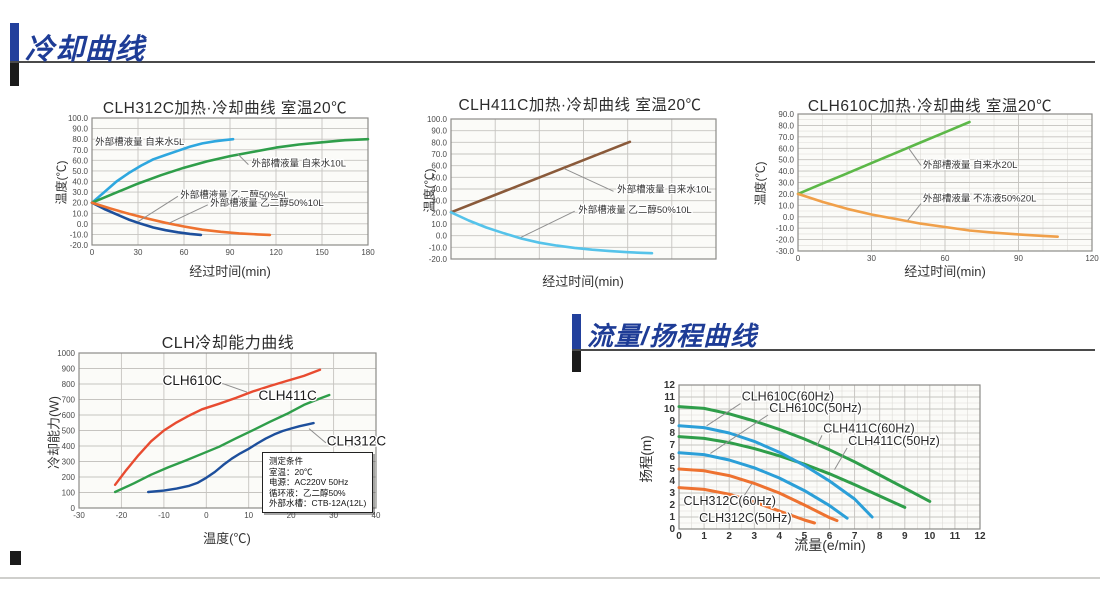 This screenshot has height=591, width=1100. I want to click on y-tick-label: 7, so click(672, 445).